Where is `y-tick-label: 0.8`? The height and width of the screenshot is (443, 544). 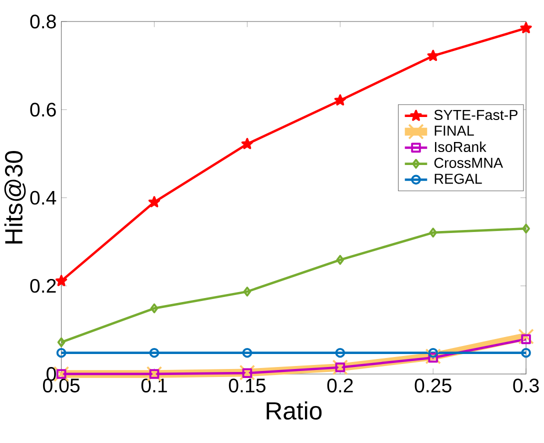
y-tick-label: 0.8 is located at coordinates (43, 21).